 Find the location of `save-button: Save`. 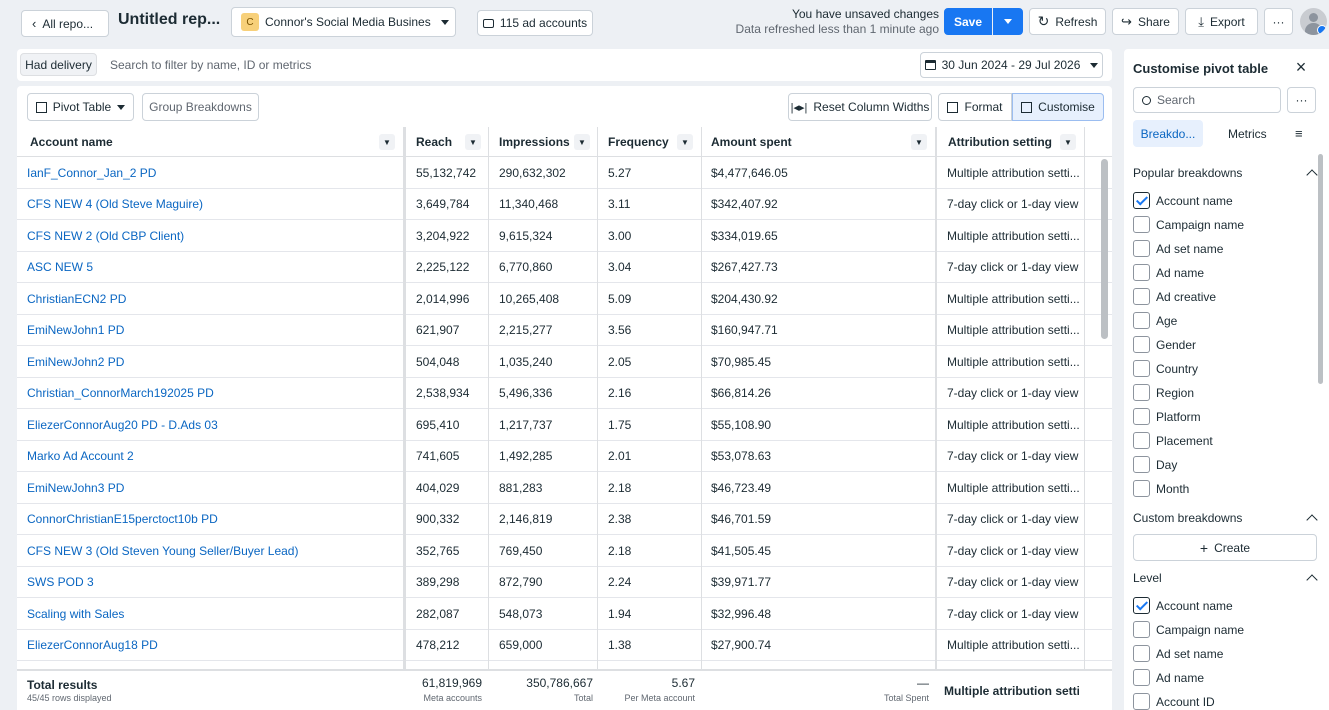

save-button: Save is located at coordinates (968, 21).